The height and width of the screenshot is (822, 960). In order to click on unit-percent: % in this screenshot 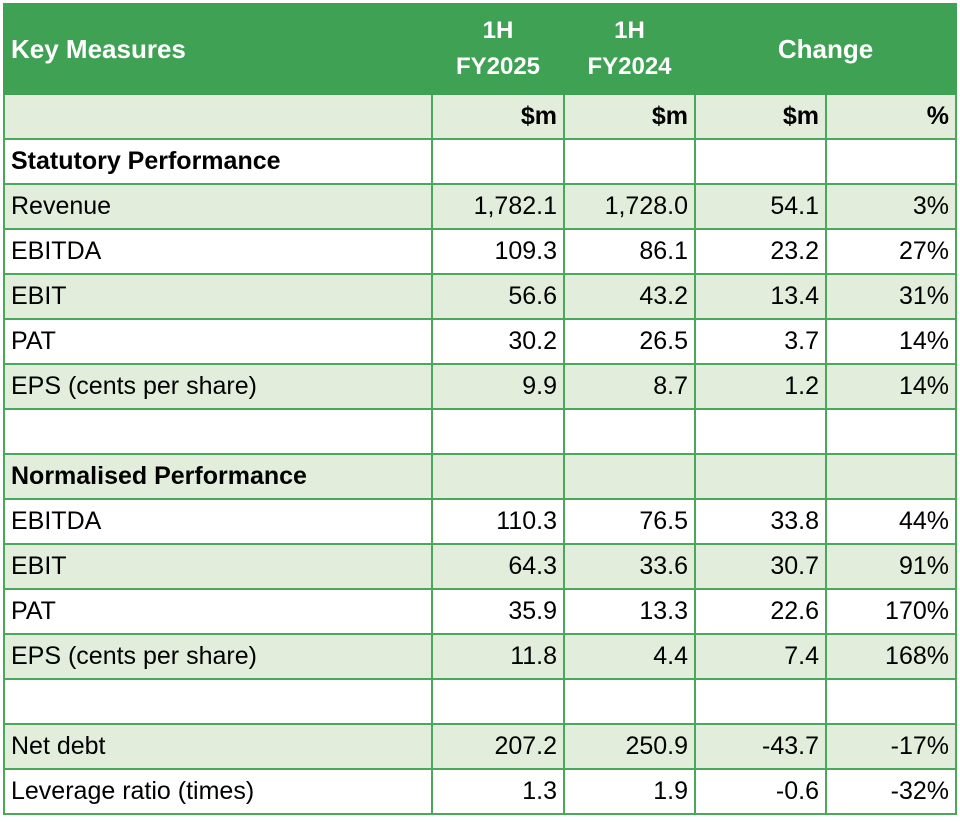, I will do `click(891, 116)`.